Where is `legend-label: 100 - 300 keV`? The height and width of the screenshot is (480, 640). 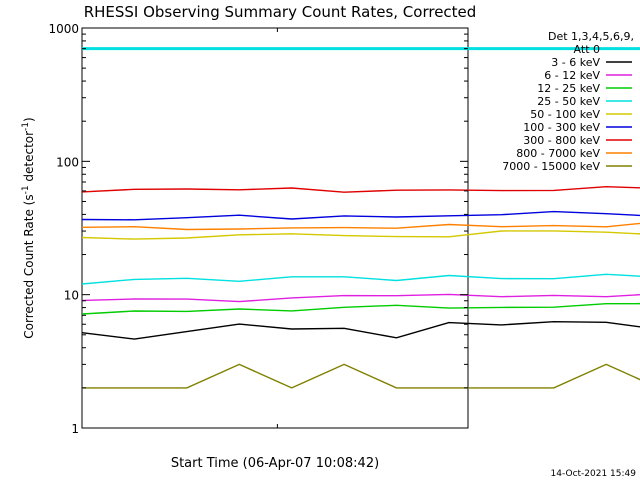 legend-label: 100 - 300 keV is located at coordinates (561, 127).